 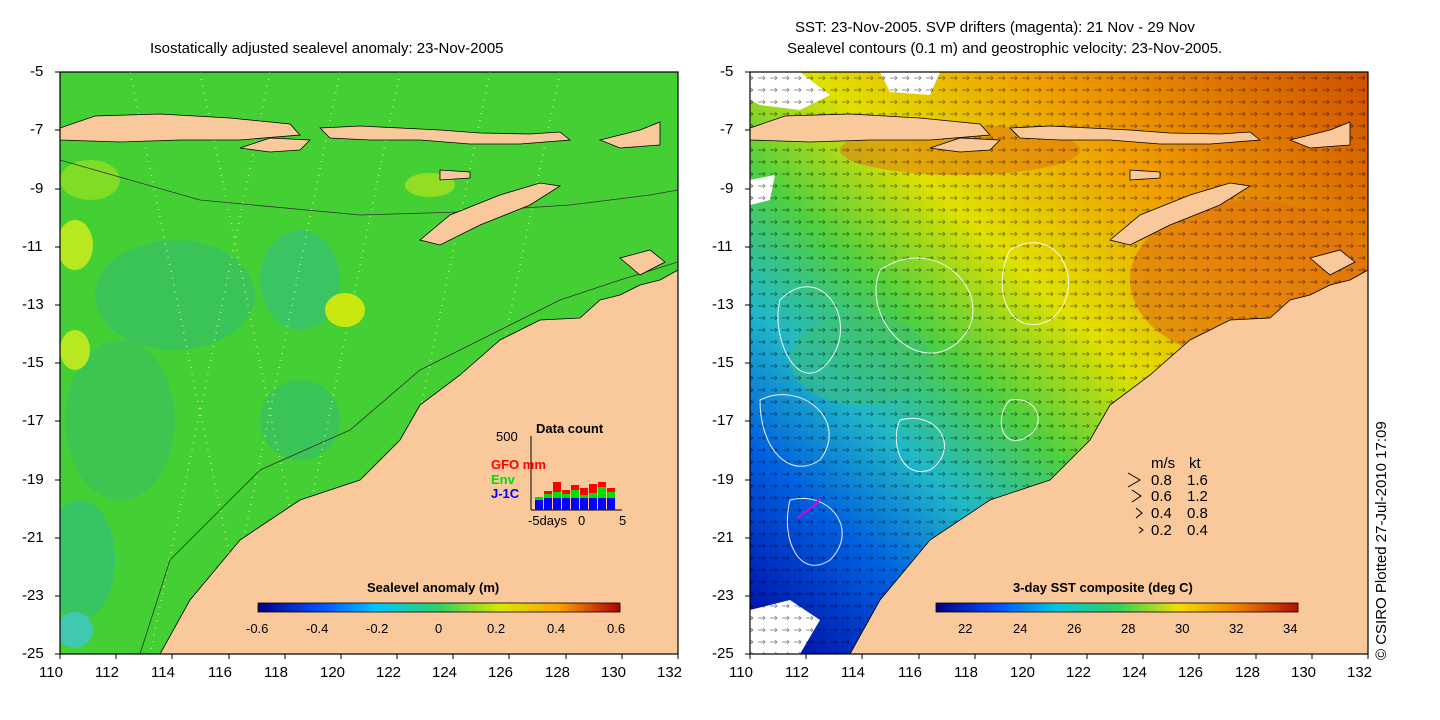 I want to click on inset-xtick: 5, so click(x=623, y=520).